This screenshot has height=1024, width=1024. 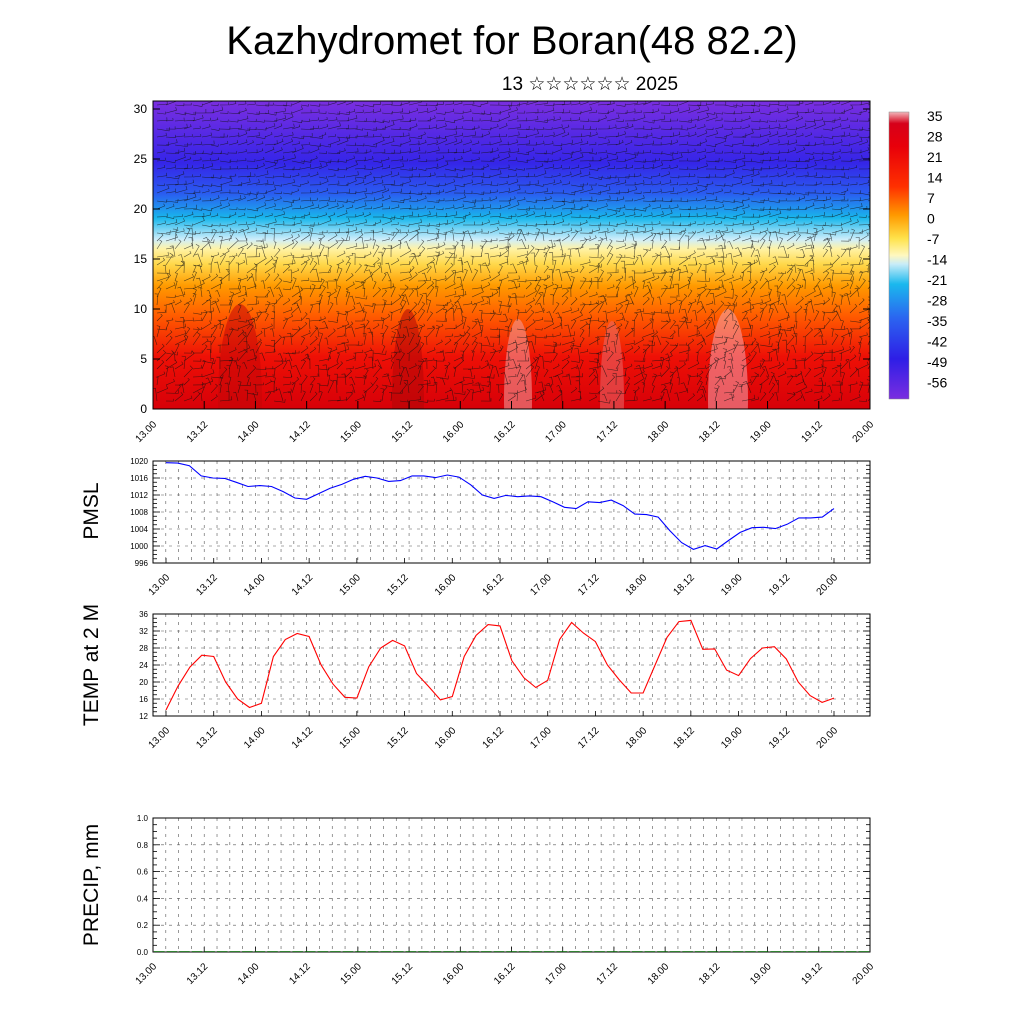 I want to click on y-tick-label: 1016, so click(x=139, y=478).